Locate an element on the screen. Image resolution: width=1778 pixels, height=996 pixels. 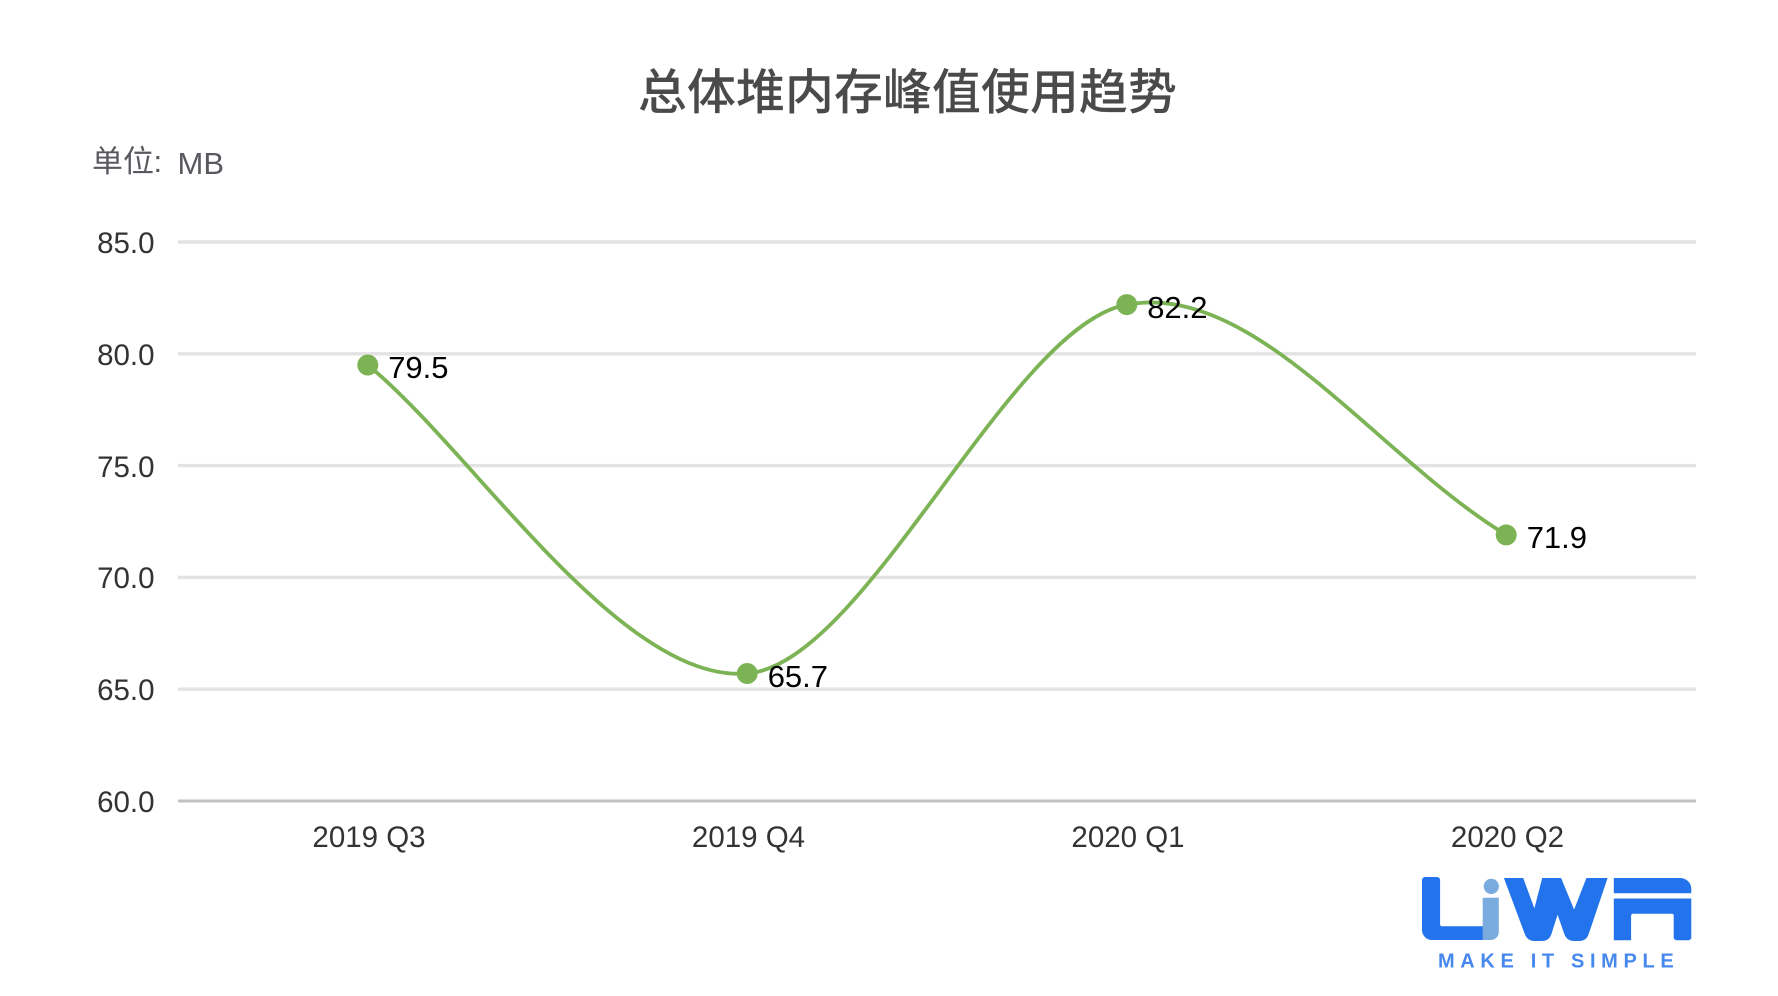
svg-text: MAKE IT SIMPLE is located at coordinates (1558, 962).